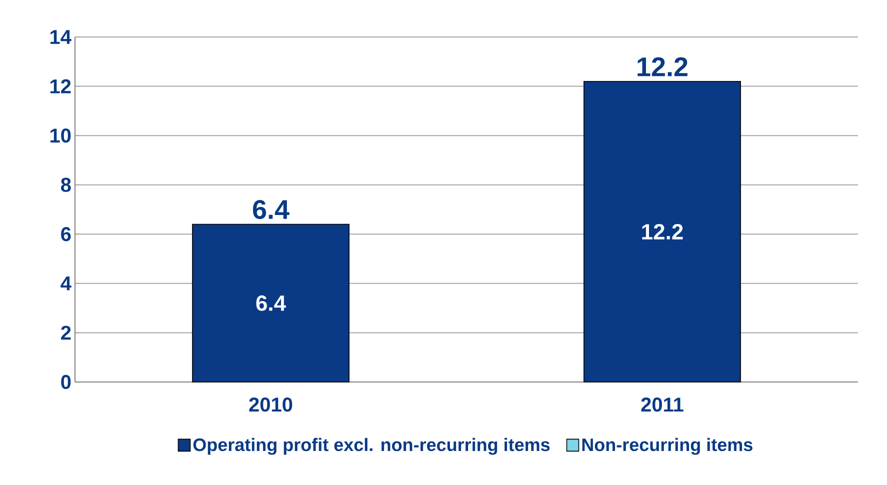 The height and width of the screenshot is (485, 887). Describe the element at coordinates (65, 185) in the screenshot. I see `y-tick-label: 8` at that location.